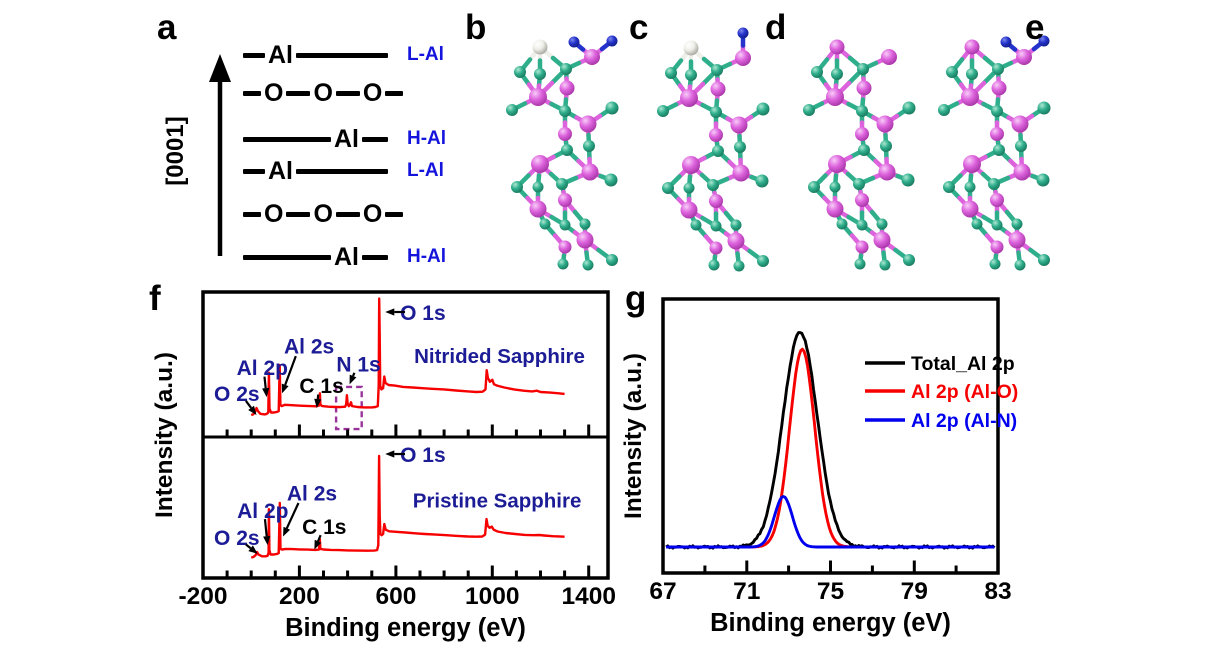 This screenshot has height=656, width=1213. Describe the element at coordinates (237, 394) in the screenshot. I see `peak-label: O 2s` at that location.